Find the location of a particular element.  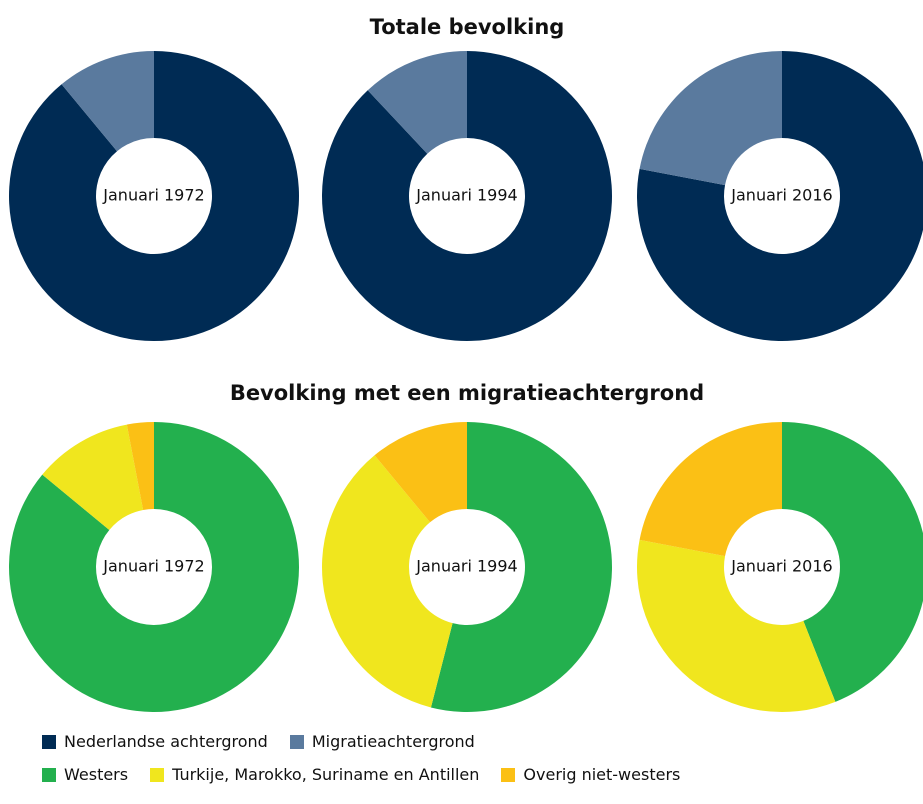

legend-label: Nederlandse achtergrond is located at coordinates (166, 741).